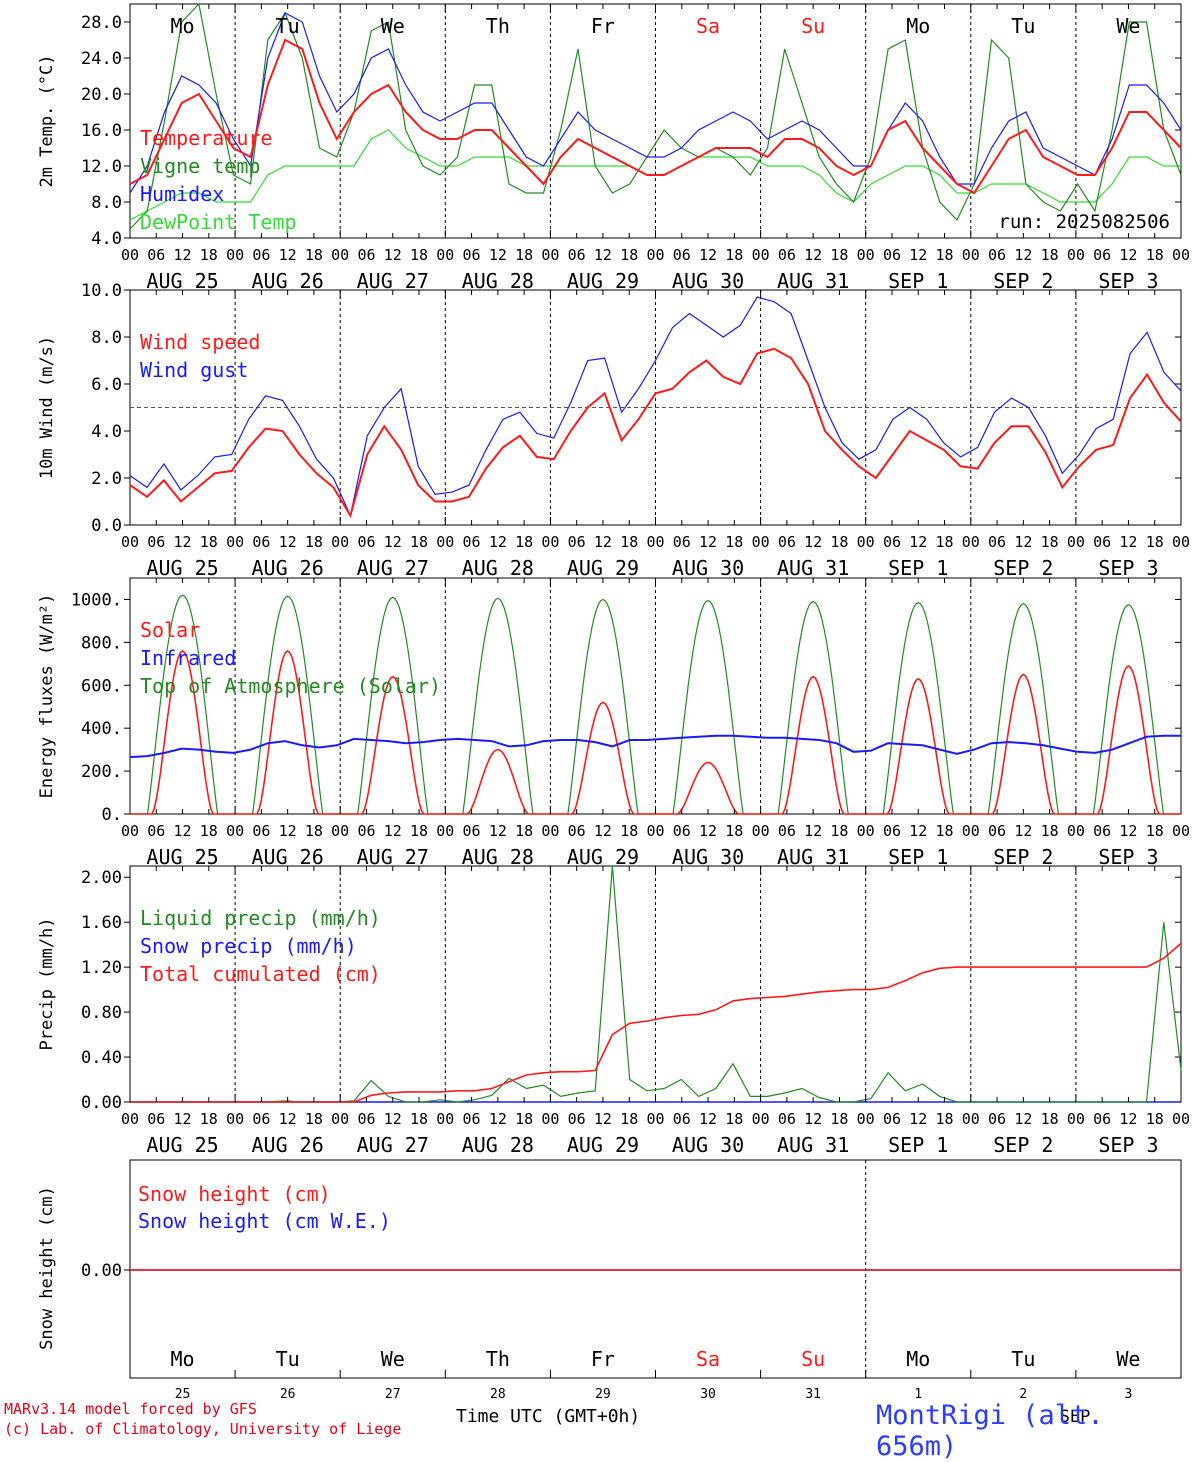 The width and height of the screenshot is (1194, 1462). What do you see at coordinates (813, 26) in the screenshot?
I see `weekday-label: Su` at bounding box center [813, 26].